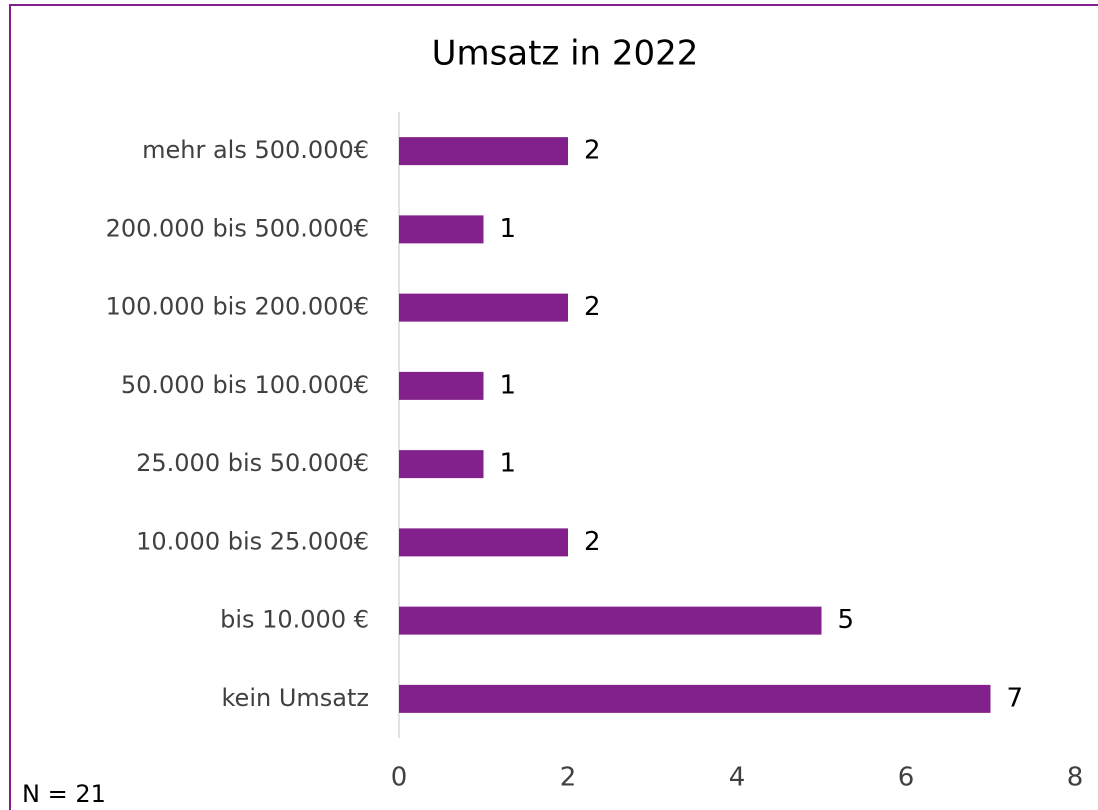 The height and width of the screenshot is (810, 1098). I want to click on data-label: 7, so click(1015, 698).